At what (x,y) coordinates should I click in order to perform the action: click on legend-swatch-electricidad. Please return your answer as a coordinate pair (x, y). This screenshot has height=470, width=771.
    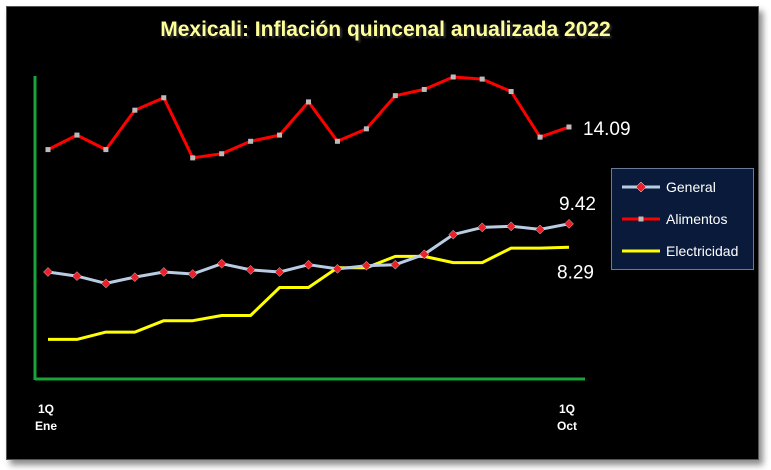
    Looking at the image, I should click on (641, 251).